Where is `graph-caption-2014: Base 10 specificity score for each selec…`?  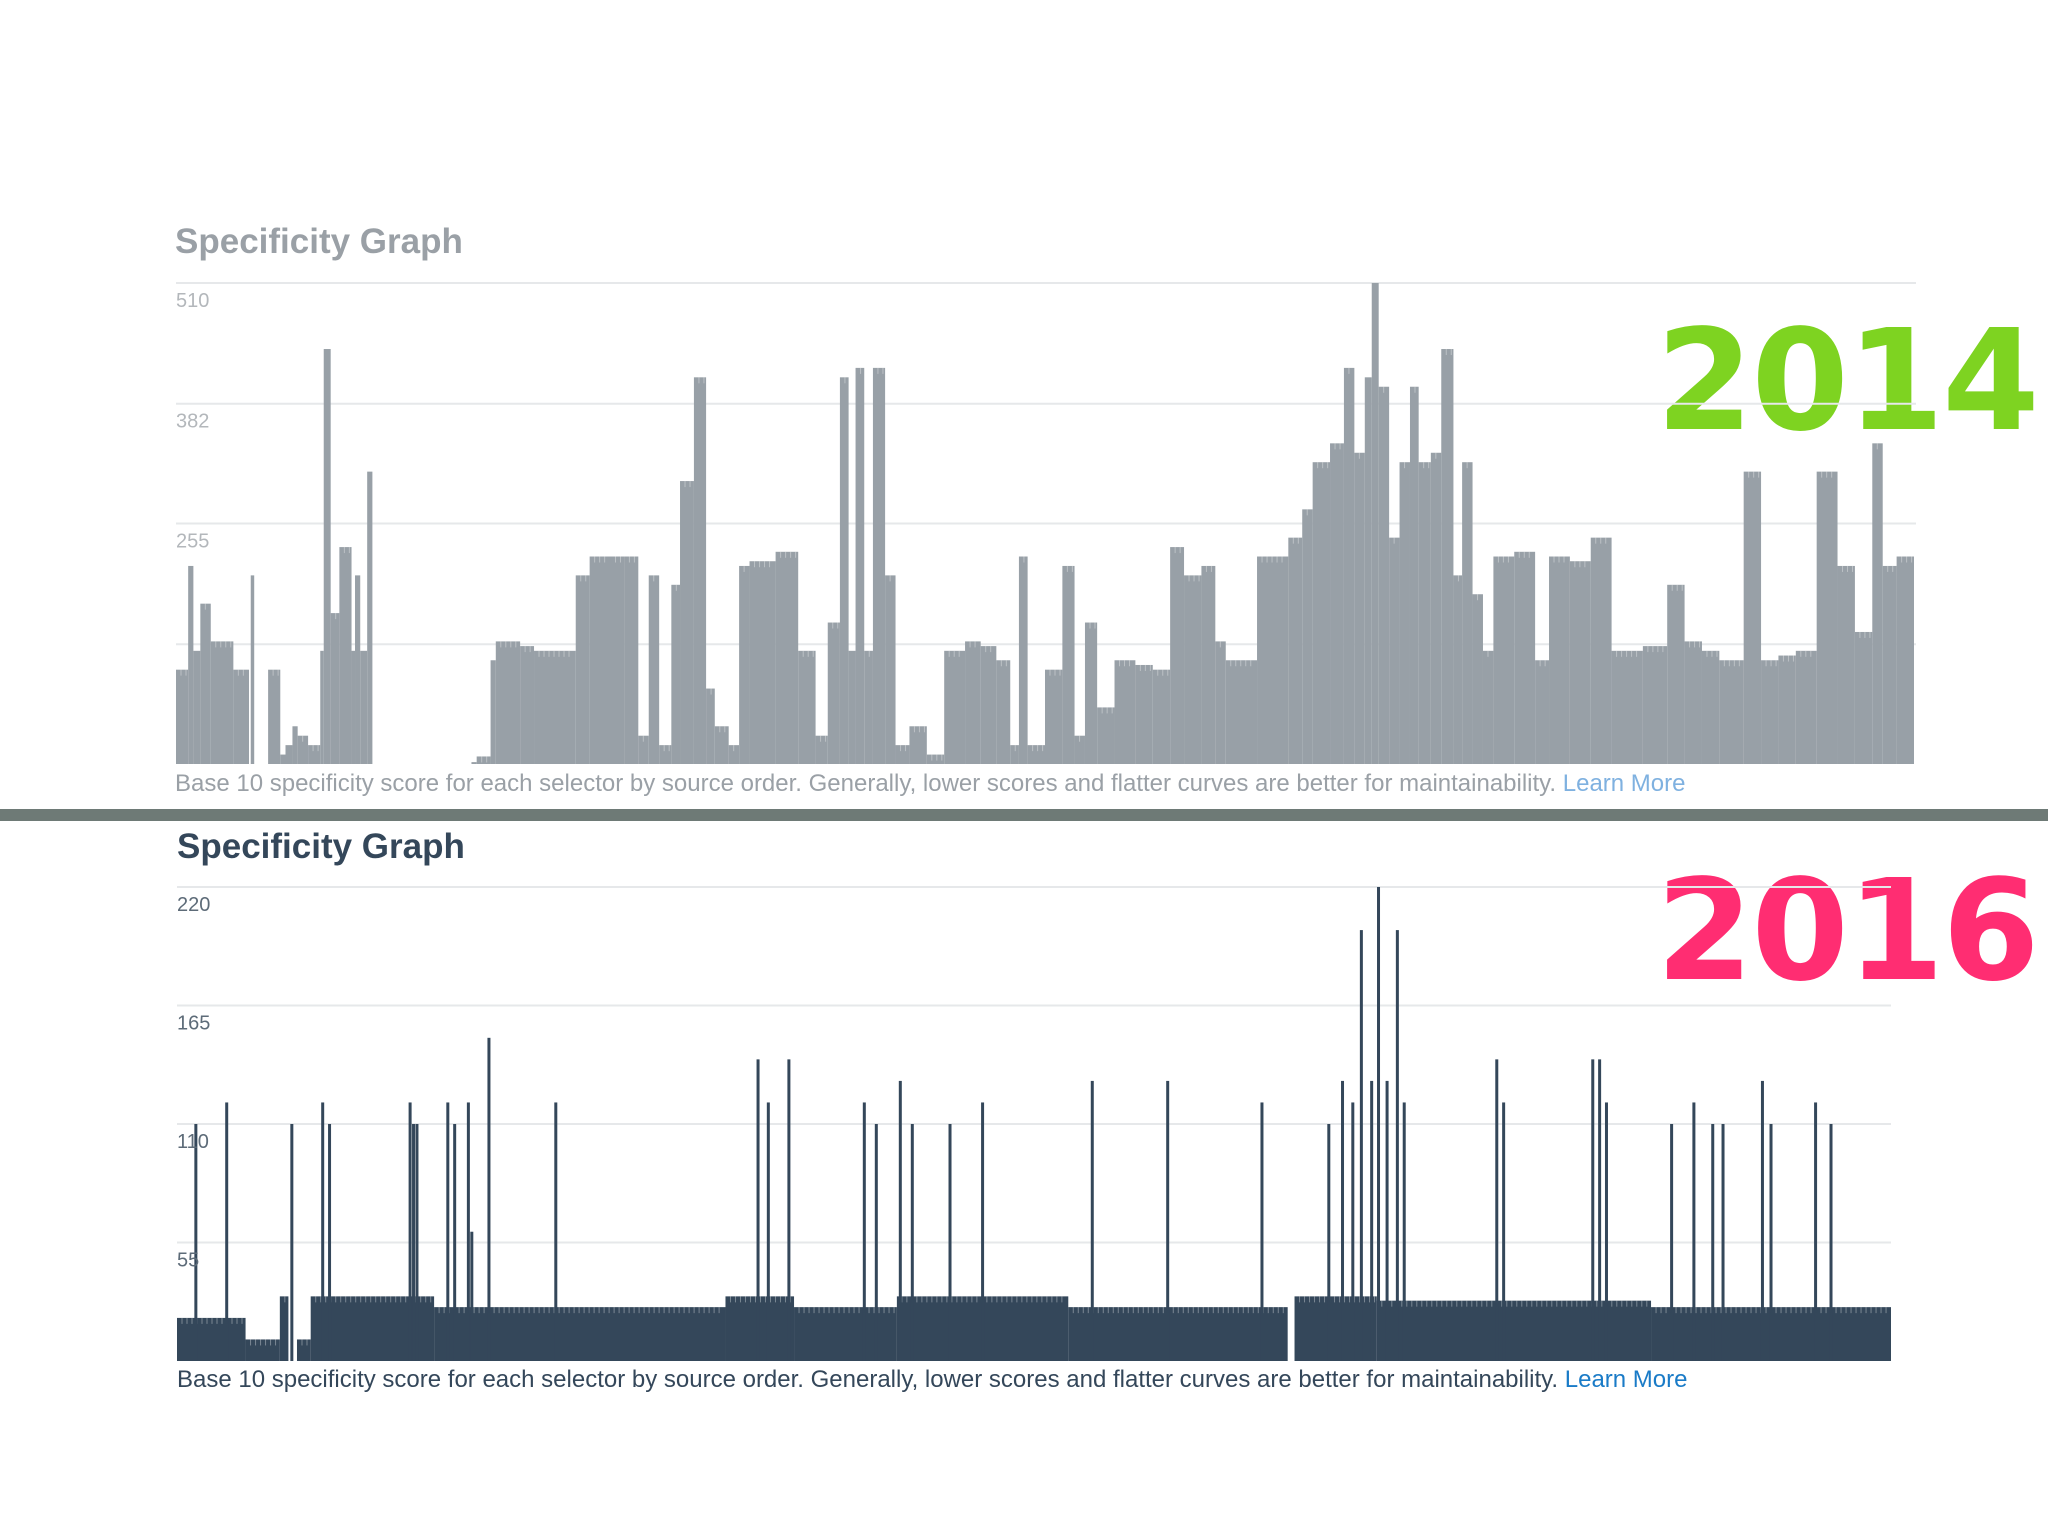 graph-caption-2014: Base 10 specificity score for each selec… is located at coordinates (930, 784).